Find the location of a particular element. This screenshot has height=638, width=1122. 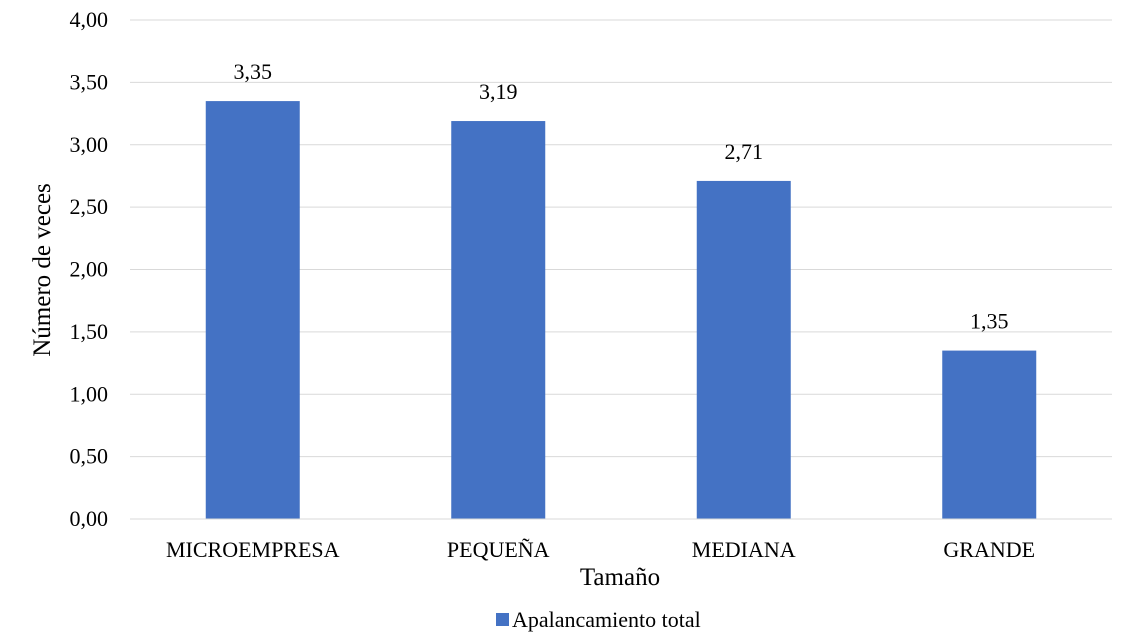

x-tick-label: GRANDE is located at coordinates (989, 549).